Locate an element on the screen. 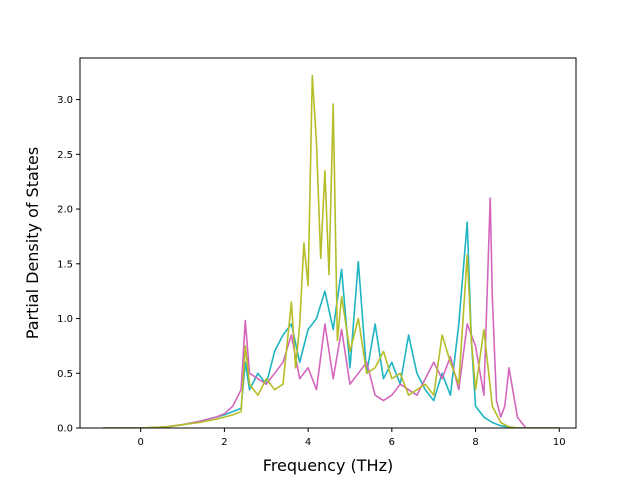 This screenshot has height=480, width=640. x-tick-label: 10 is located at coordinates (559, 442).